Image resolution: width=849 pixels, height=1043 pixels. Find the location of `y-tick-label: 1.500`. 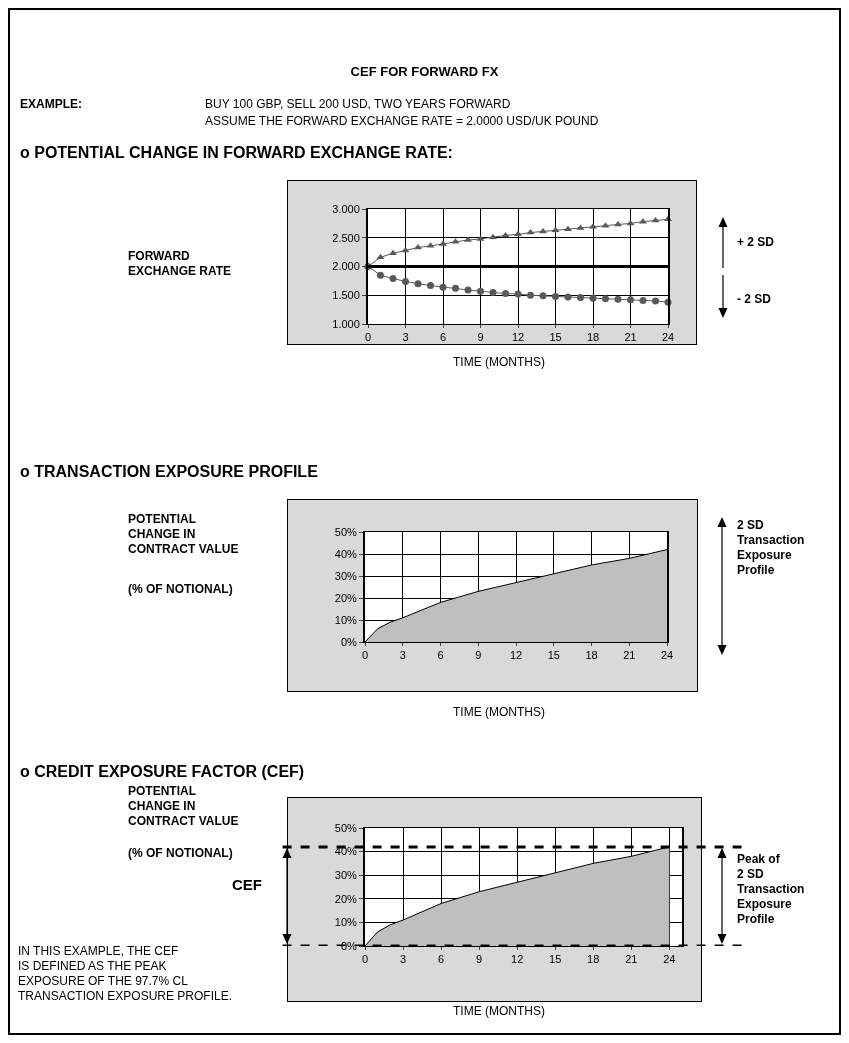

y-tick-label: 1.500 is located at coordinates (346, 295).